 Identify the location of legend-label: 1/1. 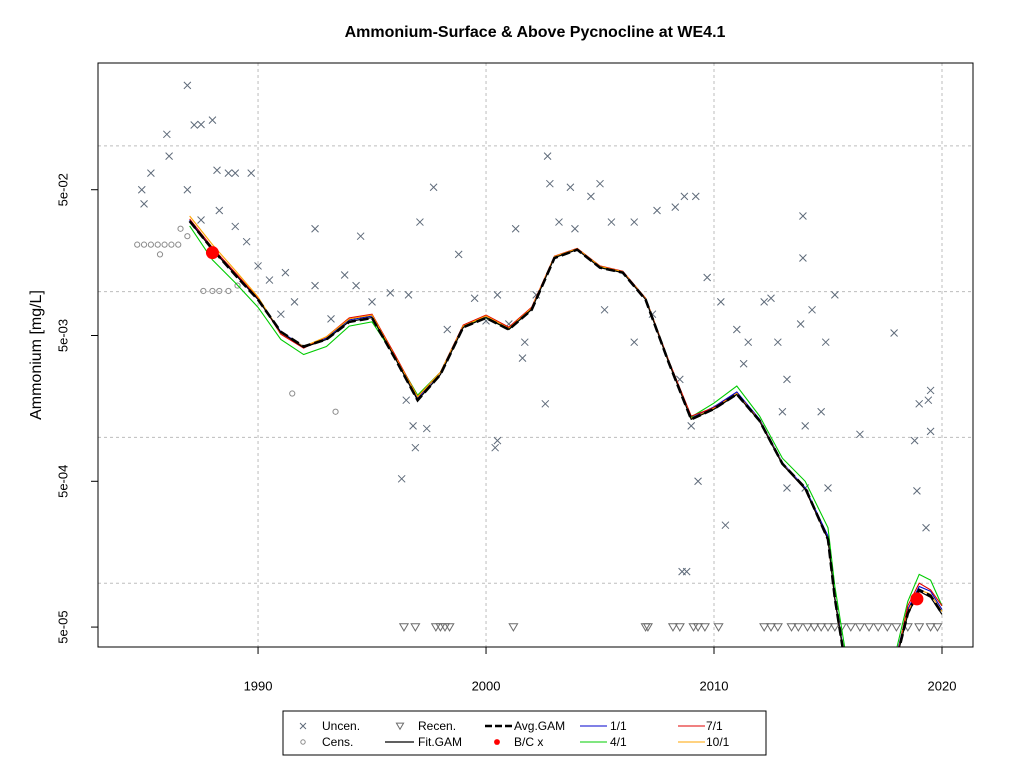
(618, 726).